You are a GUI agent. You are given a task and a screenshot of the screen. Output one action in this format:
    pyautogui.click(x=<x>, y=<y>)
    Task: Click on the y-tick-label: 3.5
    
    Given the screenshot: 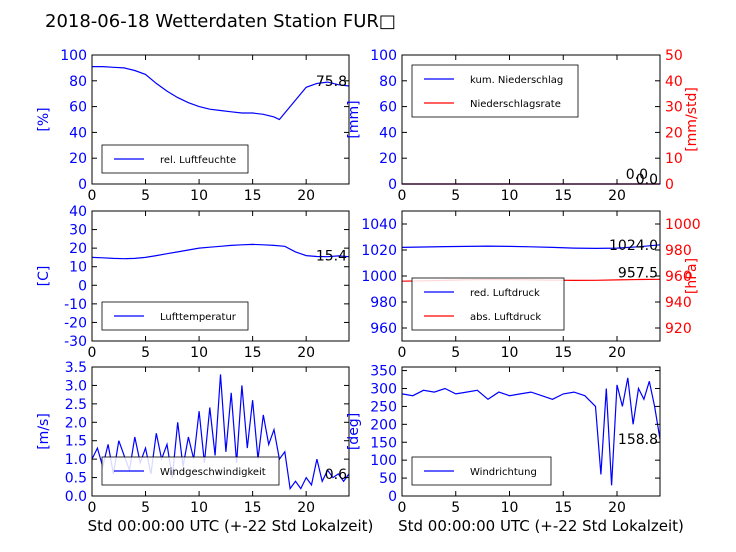 What is the action you would take?
    pyautogui.click(x=76, y=368)
    